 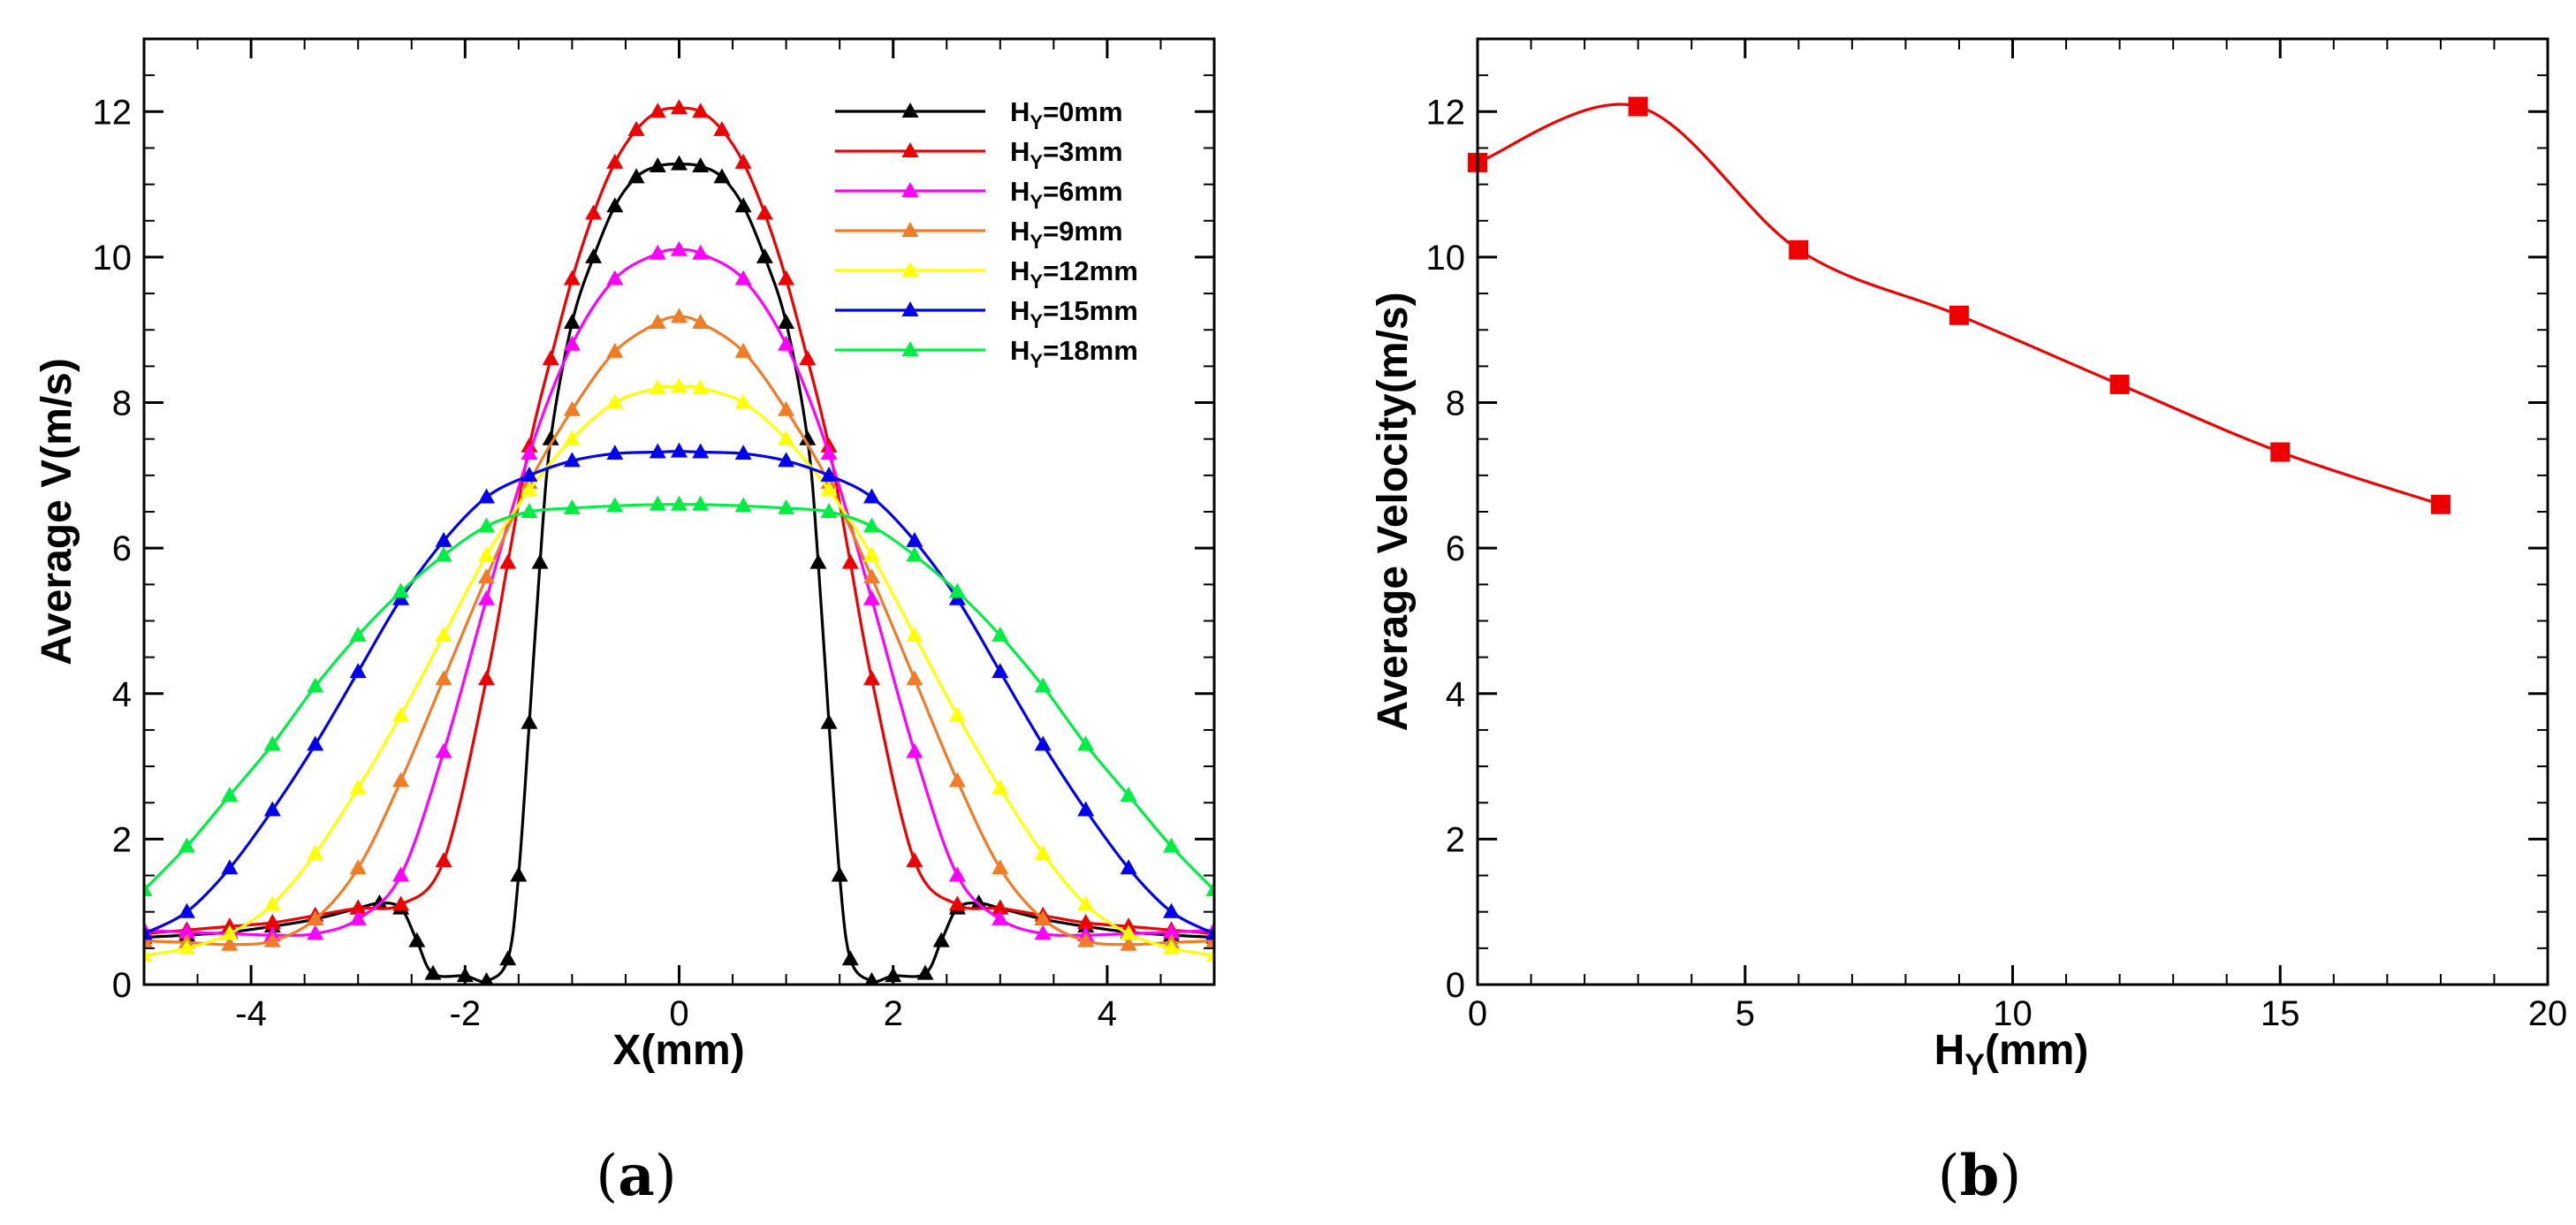 I want to click on panel-b-x-tick-label: 20, so click(x=2548, y=1013).